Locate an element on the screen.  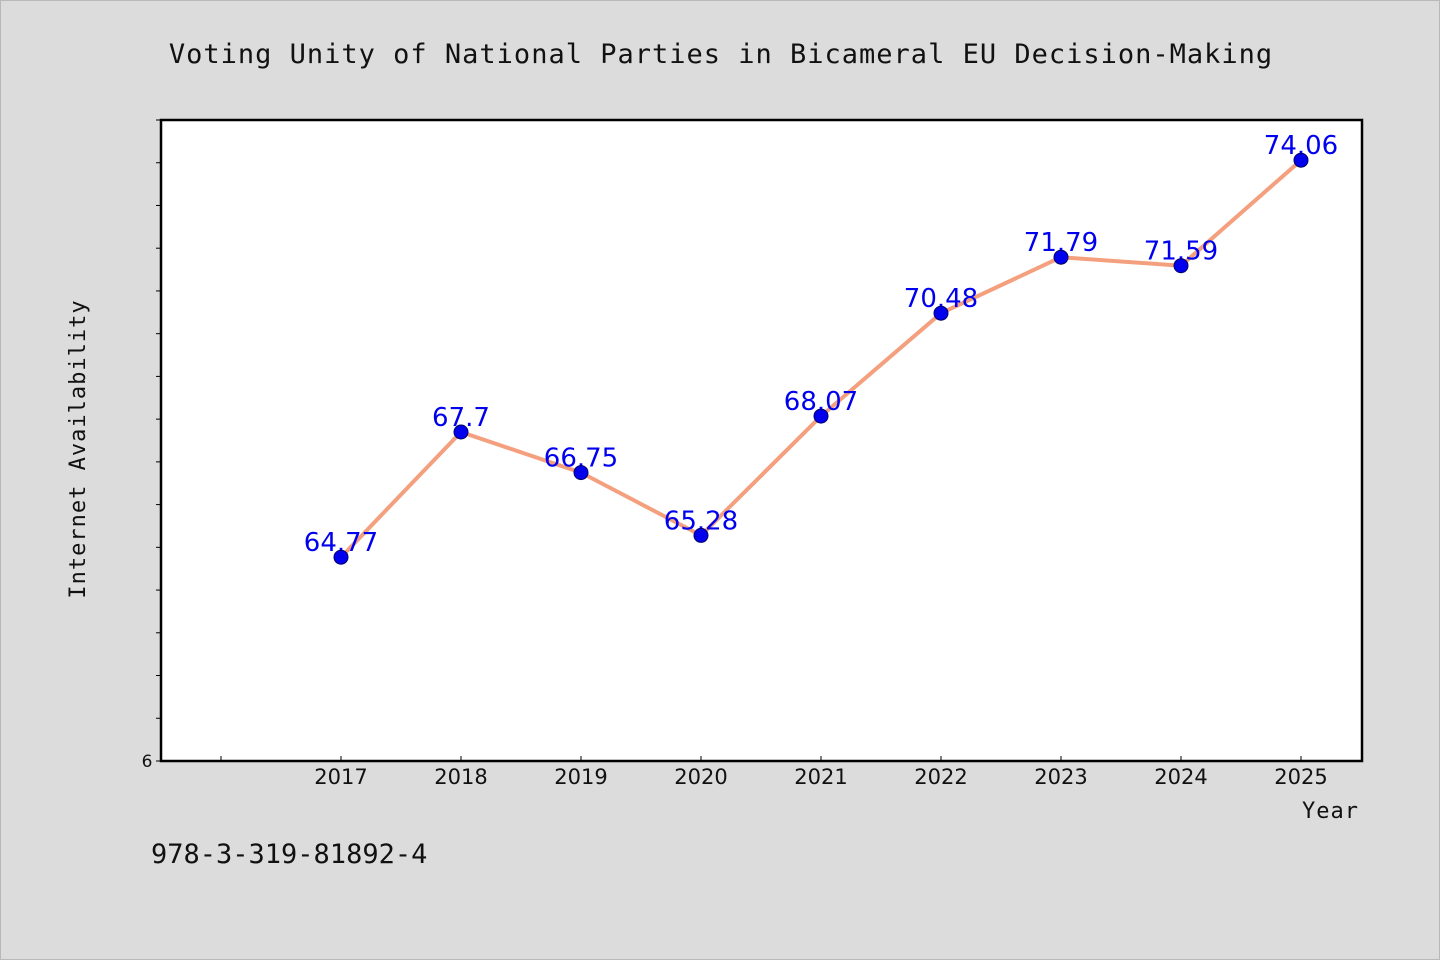
x-tick-label: 2019 is located at coordinates (580, 777).